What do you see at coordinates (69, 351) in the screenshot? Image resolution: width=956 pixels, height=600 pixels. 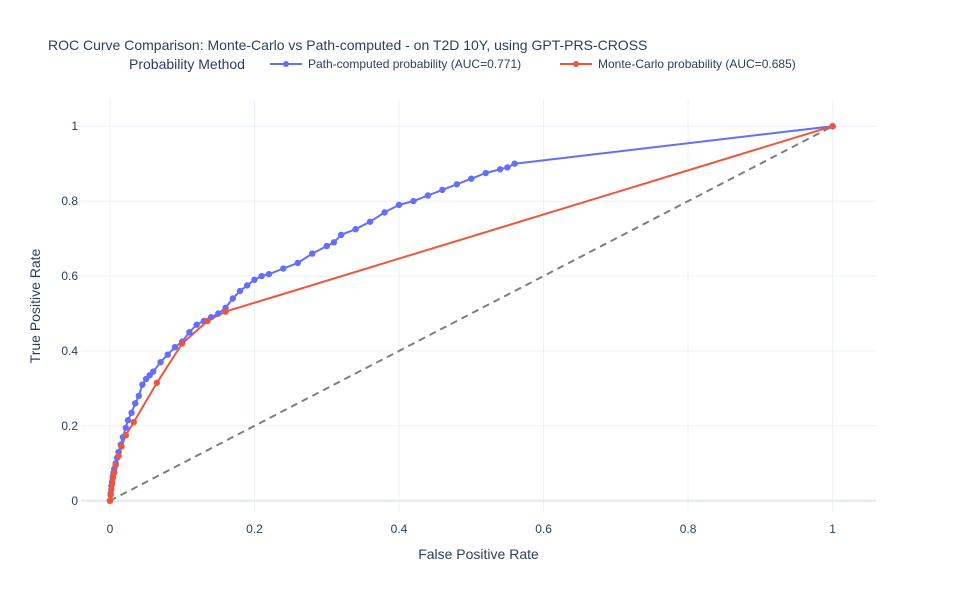 I see `y-tick-label-2: 0.4` at bounding box center [69, 351].